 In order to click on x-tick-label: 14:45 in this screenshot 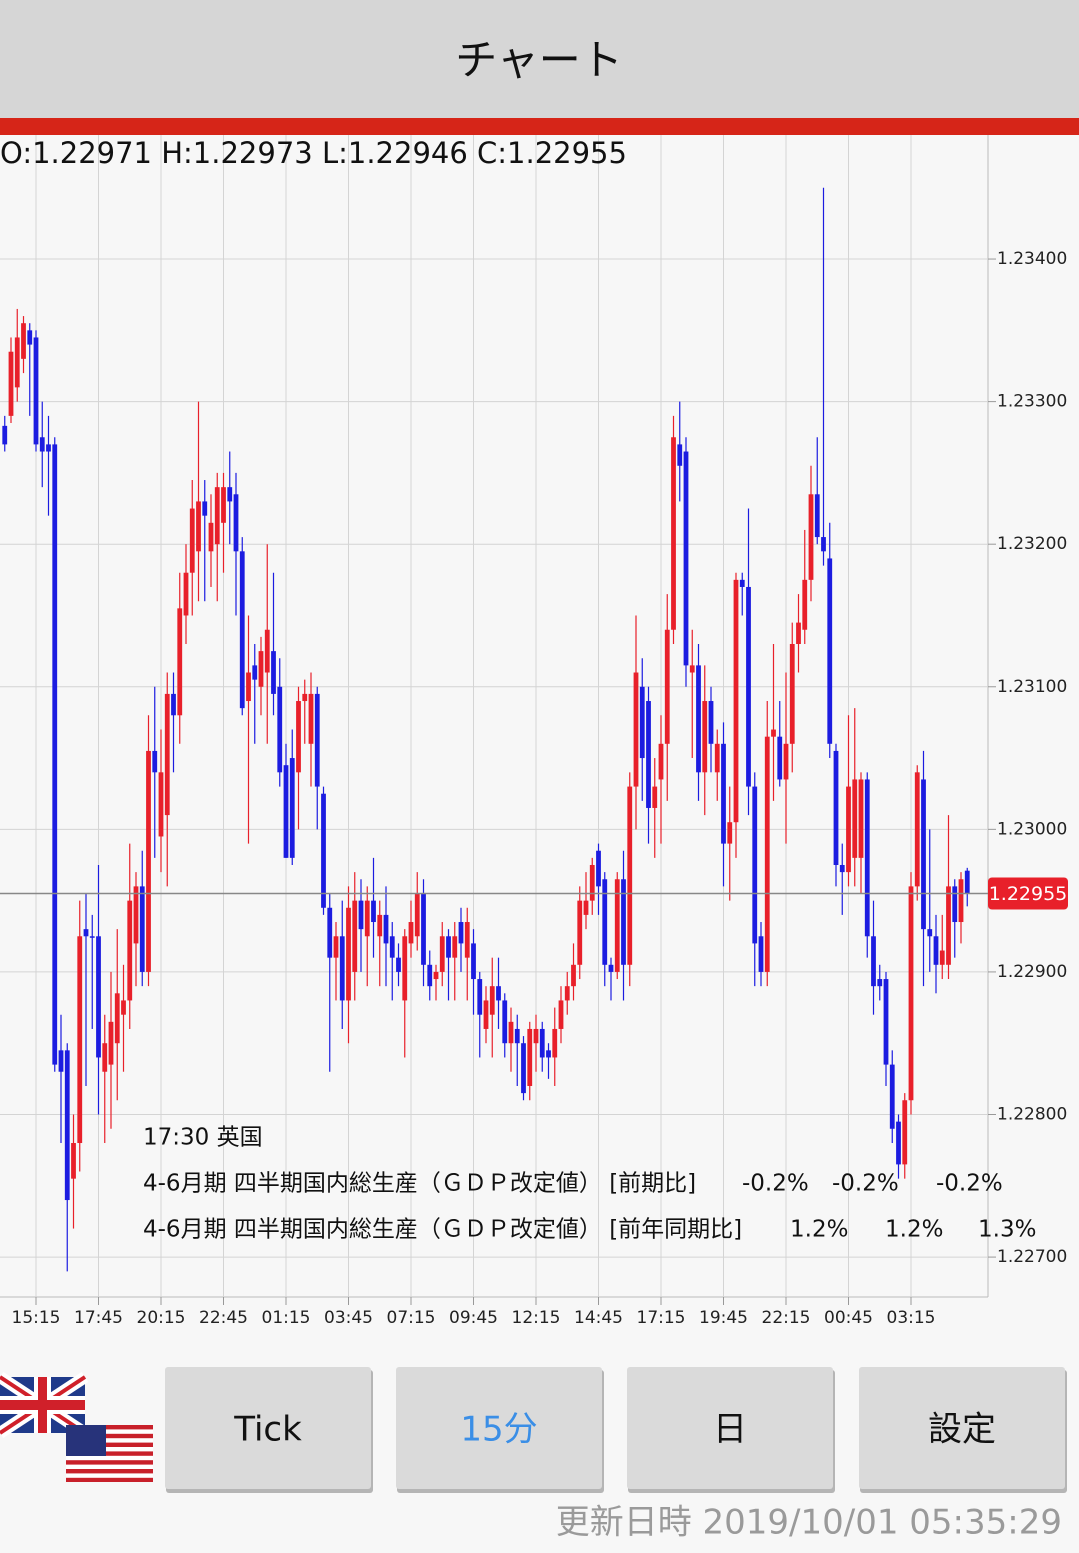, I will do `click(598, 1318)`.